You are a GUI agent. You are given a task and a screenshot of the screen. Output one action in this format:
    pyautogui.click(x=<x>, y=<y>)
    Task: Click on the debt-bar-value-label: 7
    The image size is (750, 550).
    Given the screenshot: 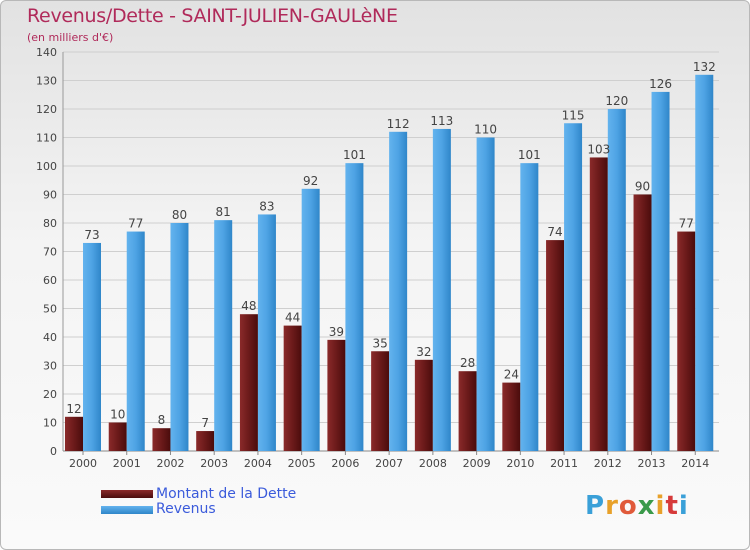 What is the action you would take?
    pyautogui.click(x=205, y=423)
    